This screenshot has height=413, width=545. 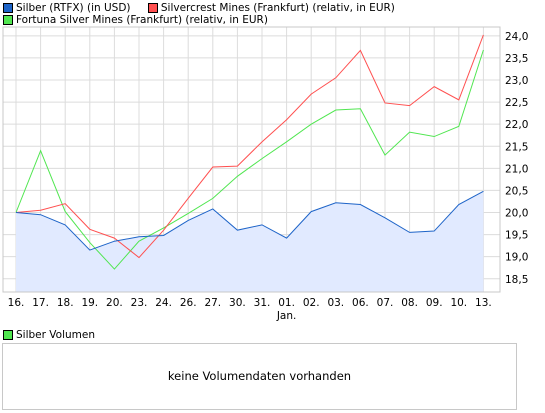 I want to click on xtick-label-6: 24., so click(x=163, y=303).